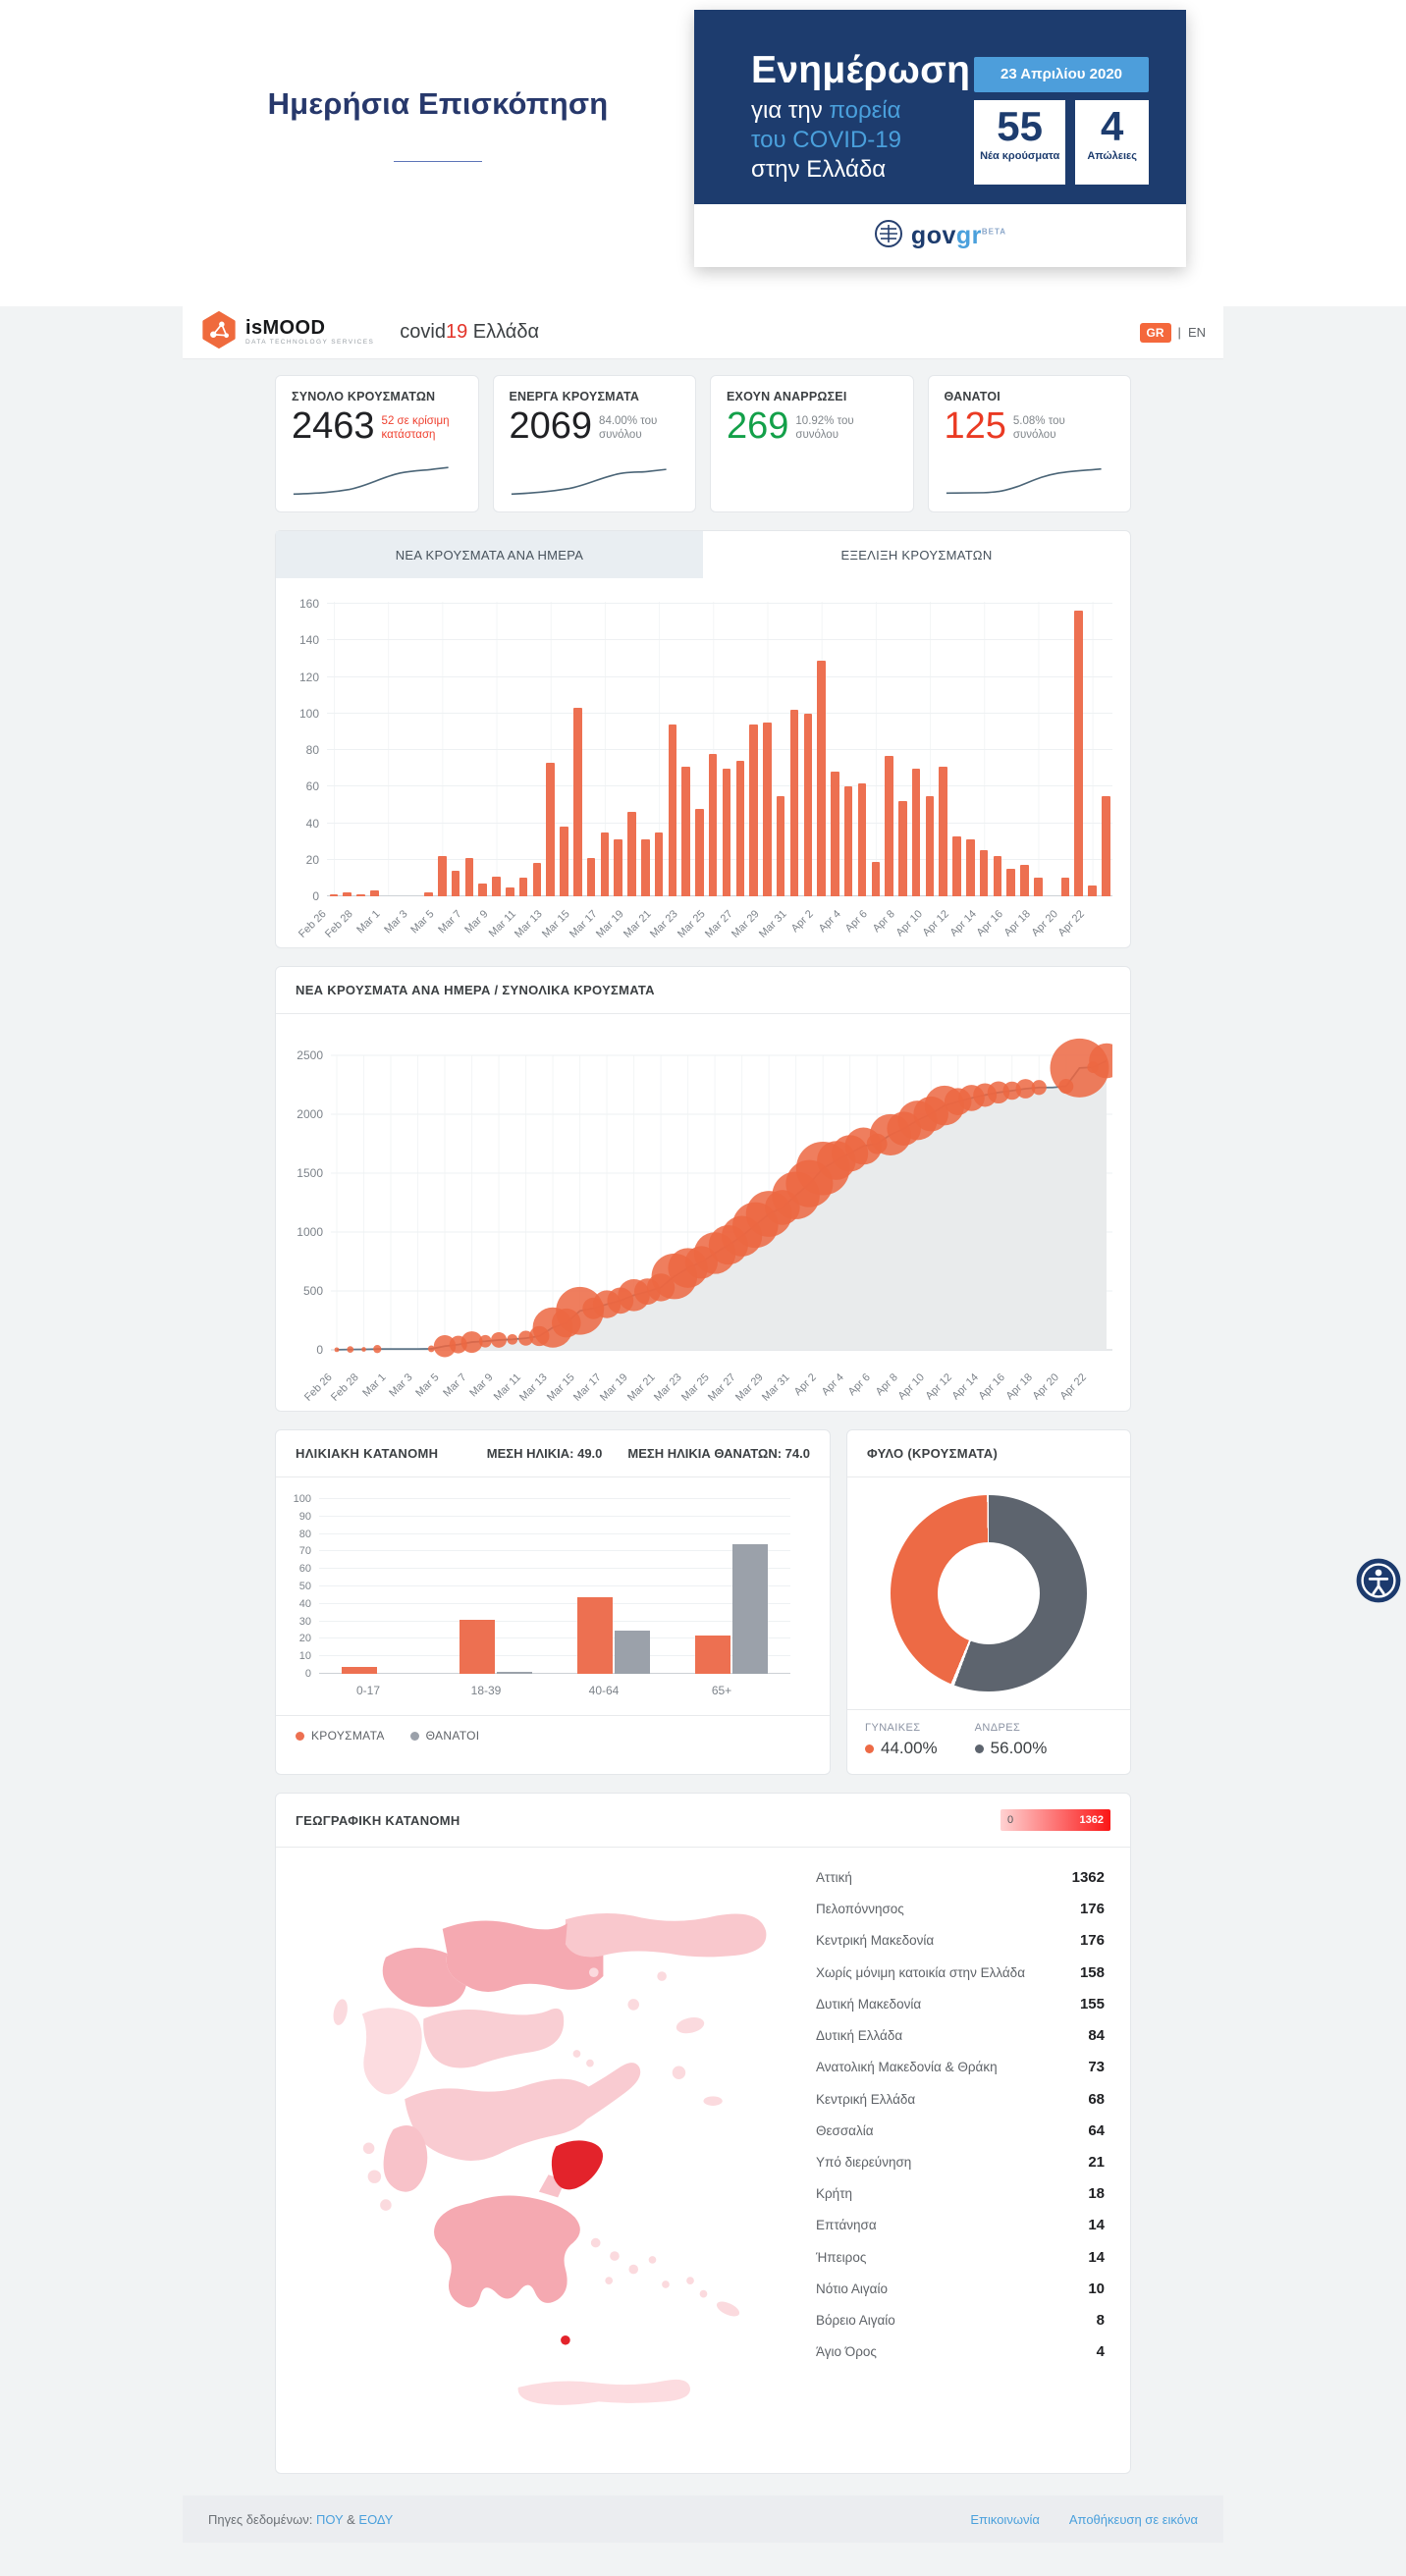  What do you see at coordinates (553, 1735) in the screenshot?
I see `age-chart-legend: ΚΡΟΥΣΜΑΤΑ ΘΑΝΑΤΟΙ` at bounding box center [553, 1735].